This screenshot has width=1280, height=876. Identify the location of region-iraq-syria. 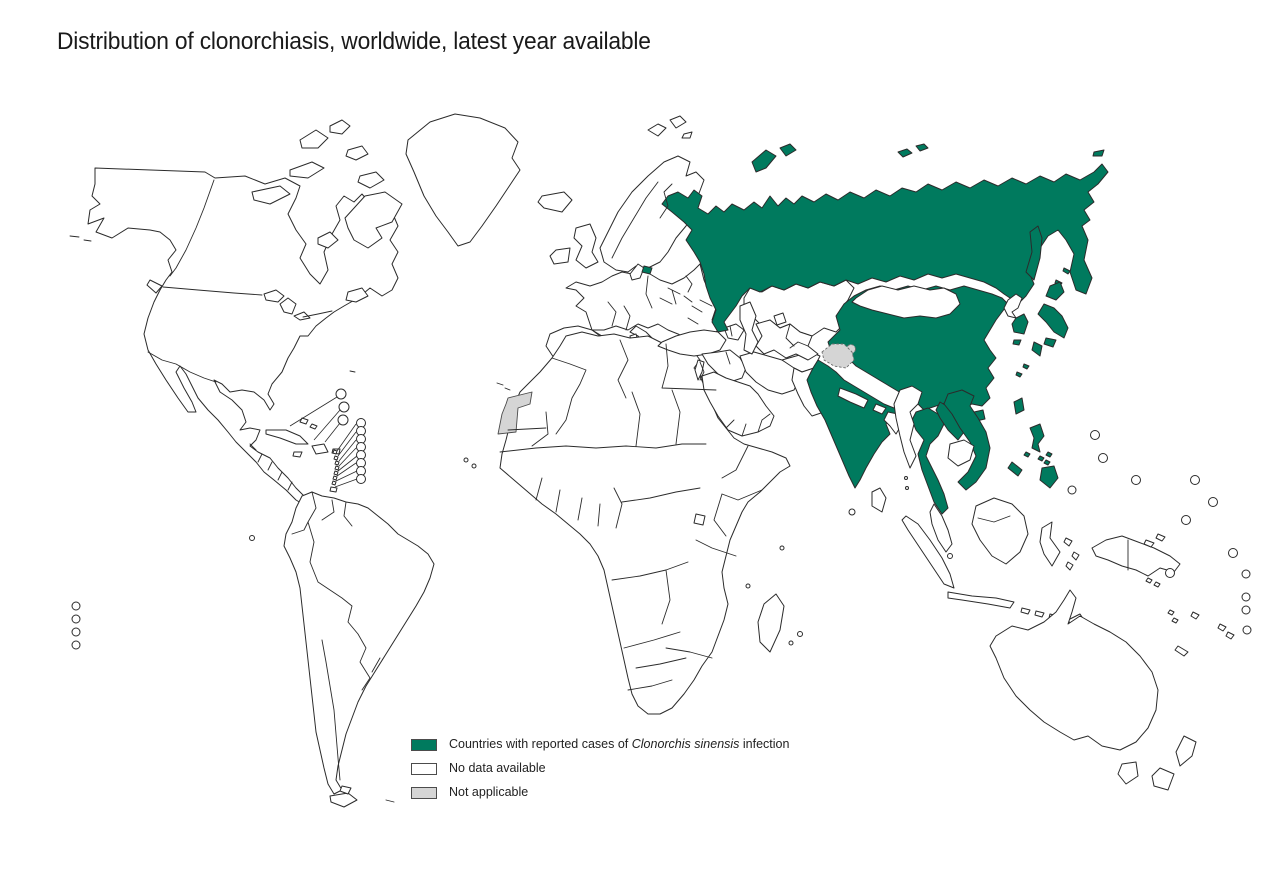
(724, 366).